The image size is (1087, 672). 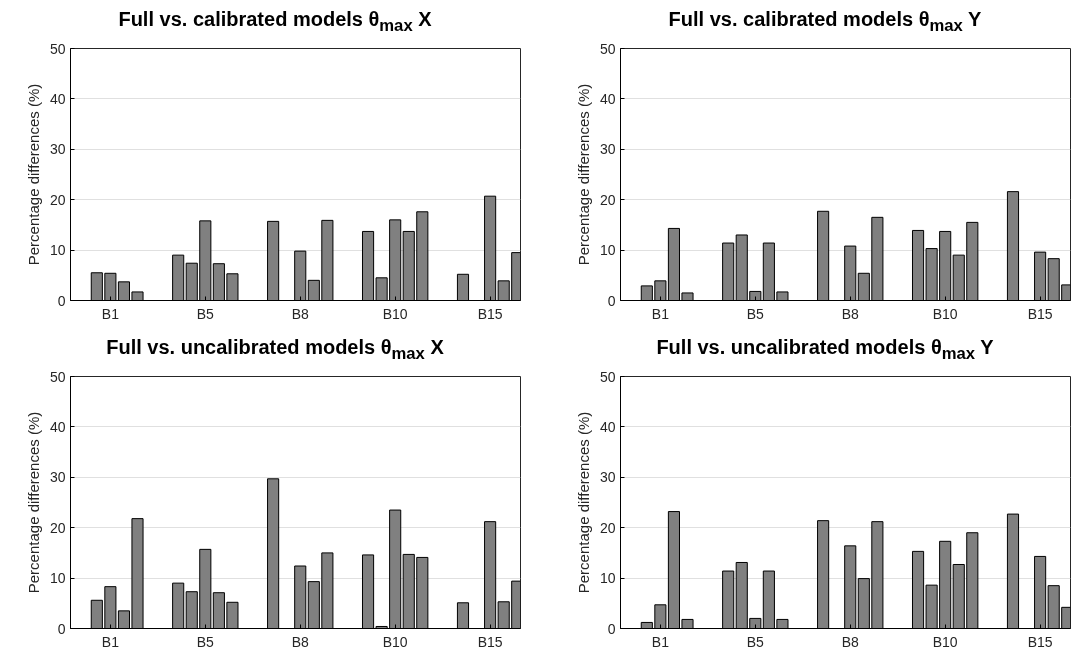 I want to click on chart-title: Full vs. calibrated models θ$_{max}$ X, so click(x=275, y=22).